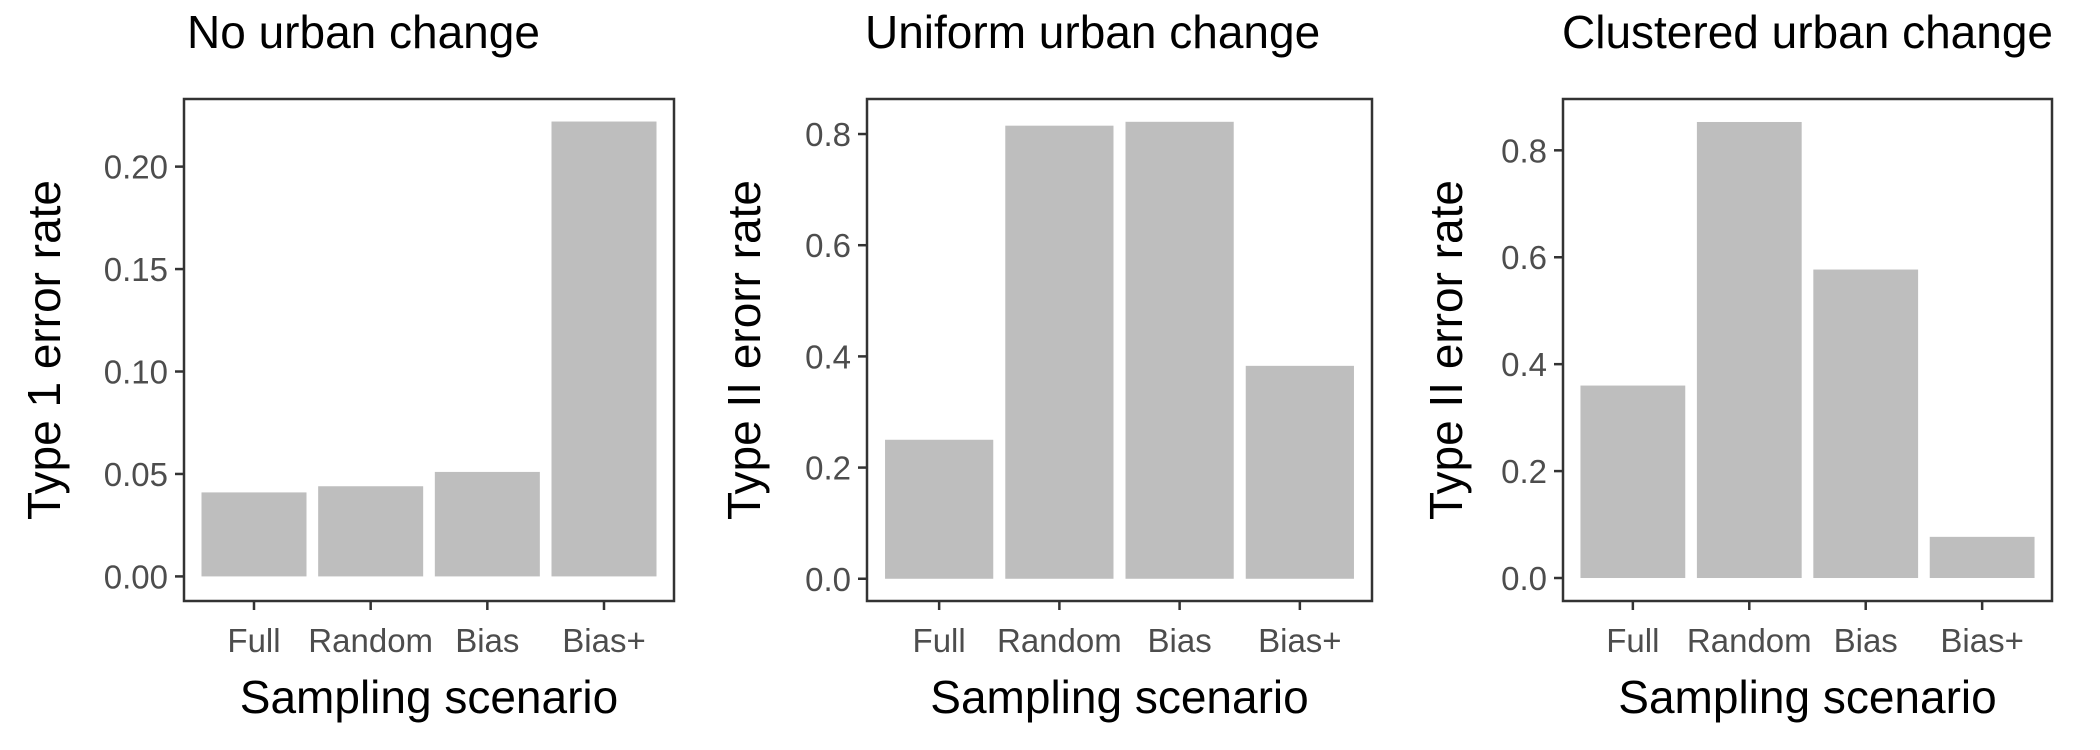 Image resolution: width=2100 pixels, height=750 pixels. Describe the element at coordinates (1807, 32) in the screenshot. I see `panel-title: Clustered urban change` at that location.